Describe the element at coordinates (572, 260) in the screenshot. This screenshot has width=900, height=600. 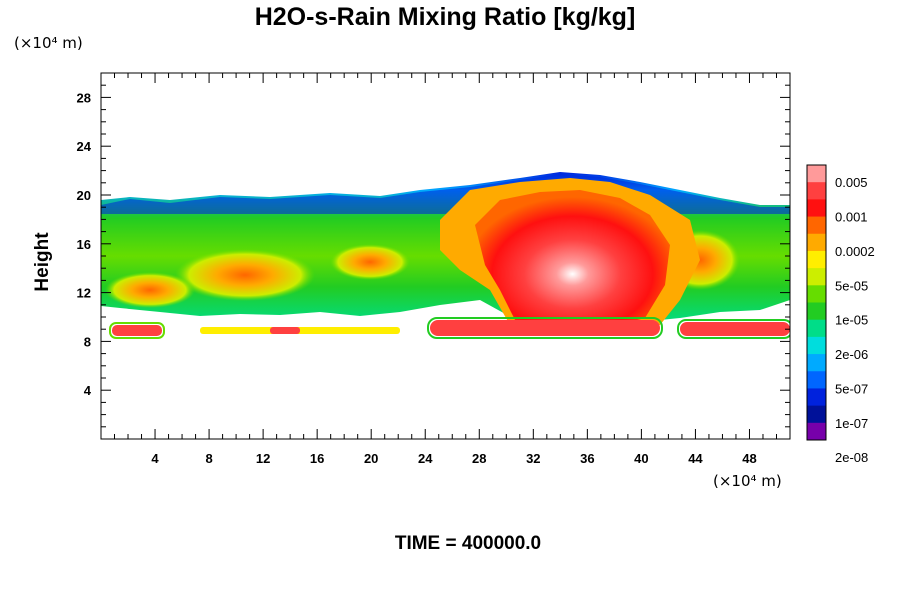
I see `convective-core-inner` at that location.